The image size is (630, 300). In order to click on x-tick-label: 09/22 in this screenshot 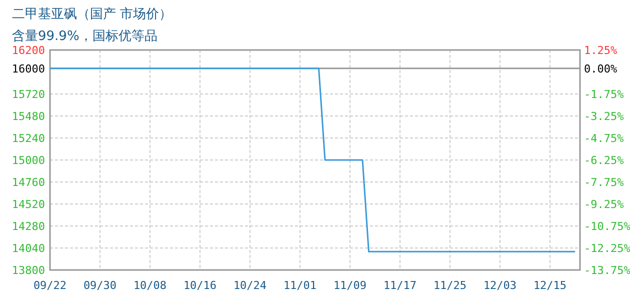, I will do `click(50, 285)`.